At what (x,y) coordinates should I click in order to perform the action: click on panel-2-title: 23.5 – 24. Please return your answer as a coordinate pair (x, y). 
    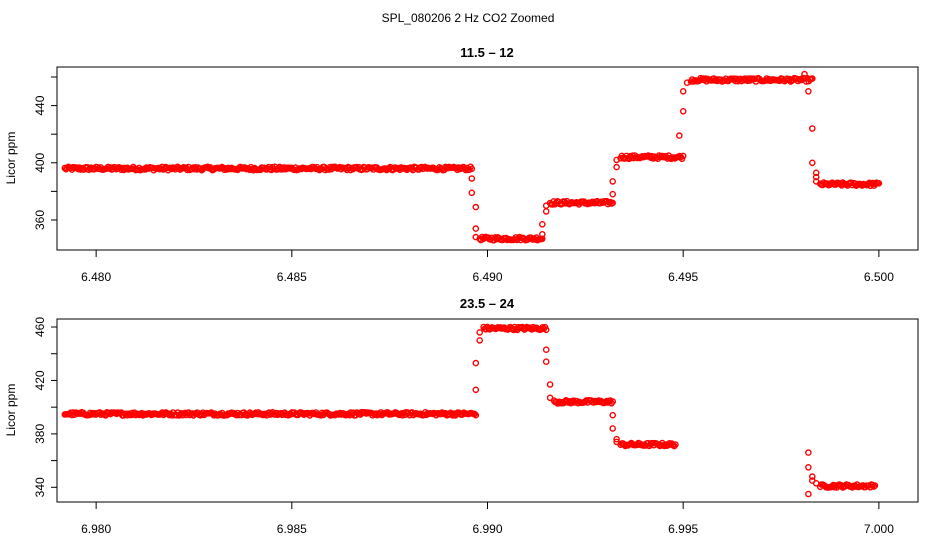
    Looking at the image, I should click on (487, 303).